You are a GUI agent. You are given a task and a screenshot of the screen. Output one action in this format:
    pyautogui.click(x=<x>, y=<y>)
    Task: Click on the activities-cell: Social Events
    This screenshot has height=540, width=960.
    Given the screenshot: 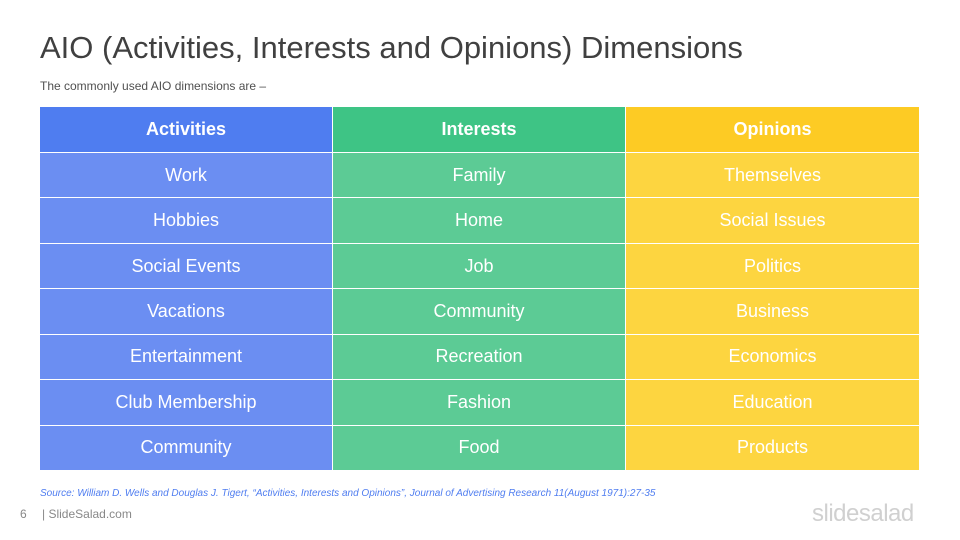 What is the action you would take?
    pyautogui.click(x=186, y=266)
    